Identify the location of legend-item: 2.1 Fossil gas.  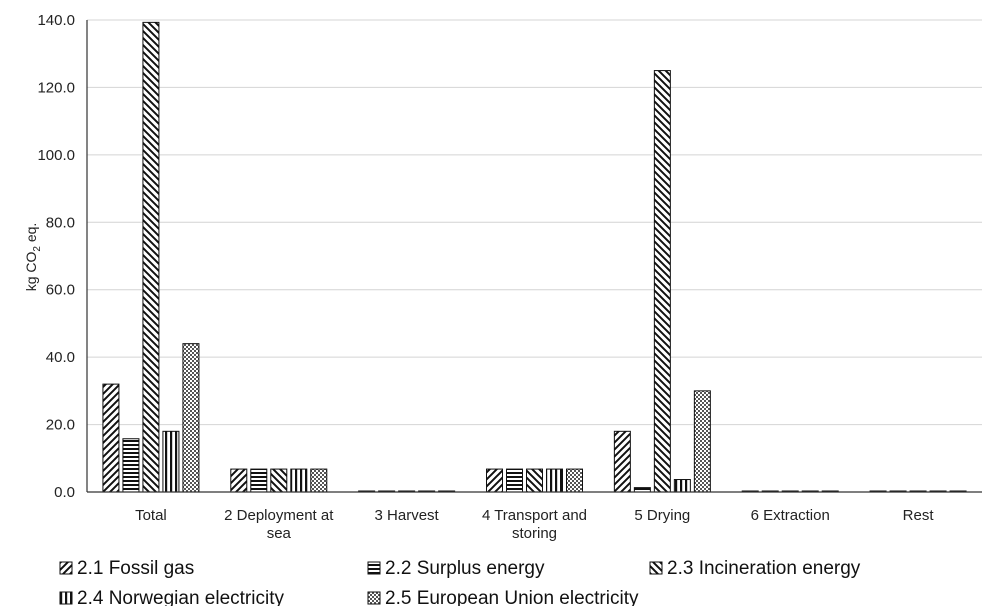
(126, 568).